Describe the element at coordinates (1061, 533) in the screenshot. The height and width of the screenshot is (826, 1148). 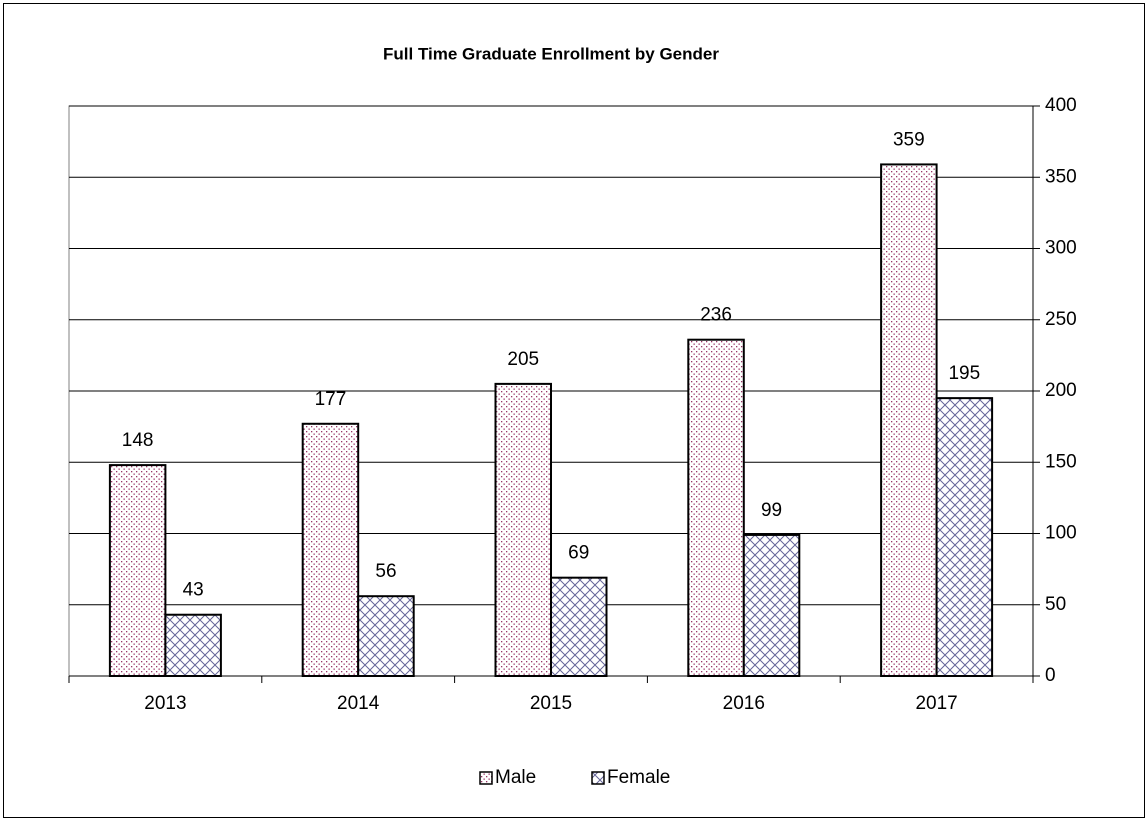
I see `y-tick-label: 100` at that location.